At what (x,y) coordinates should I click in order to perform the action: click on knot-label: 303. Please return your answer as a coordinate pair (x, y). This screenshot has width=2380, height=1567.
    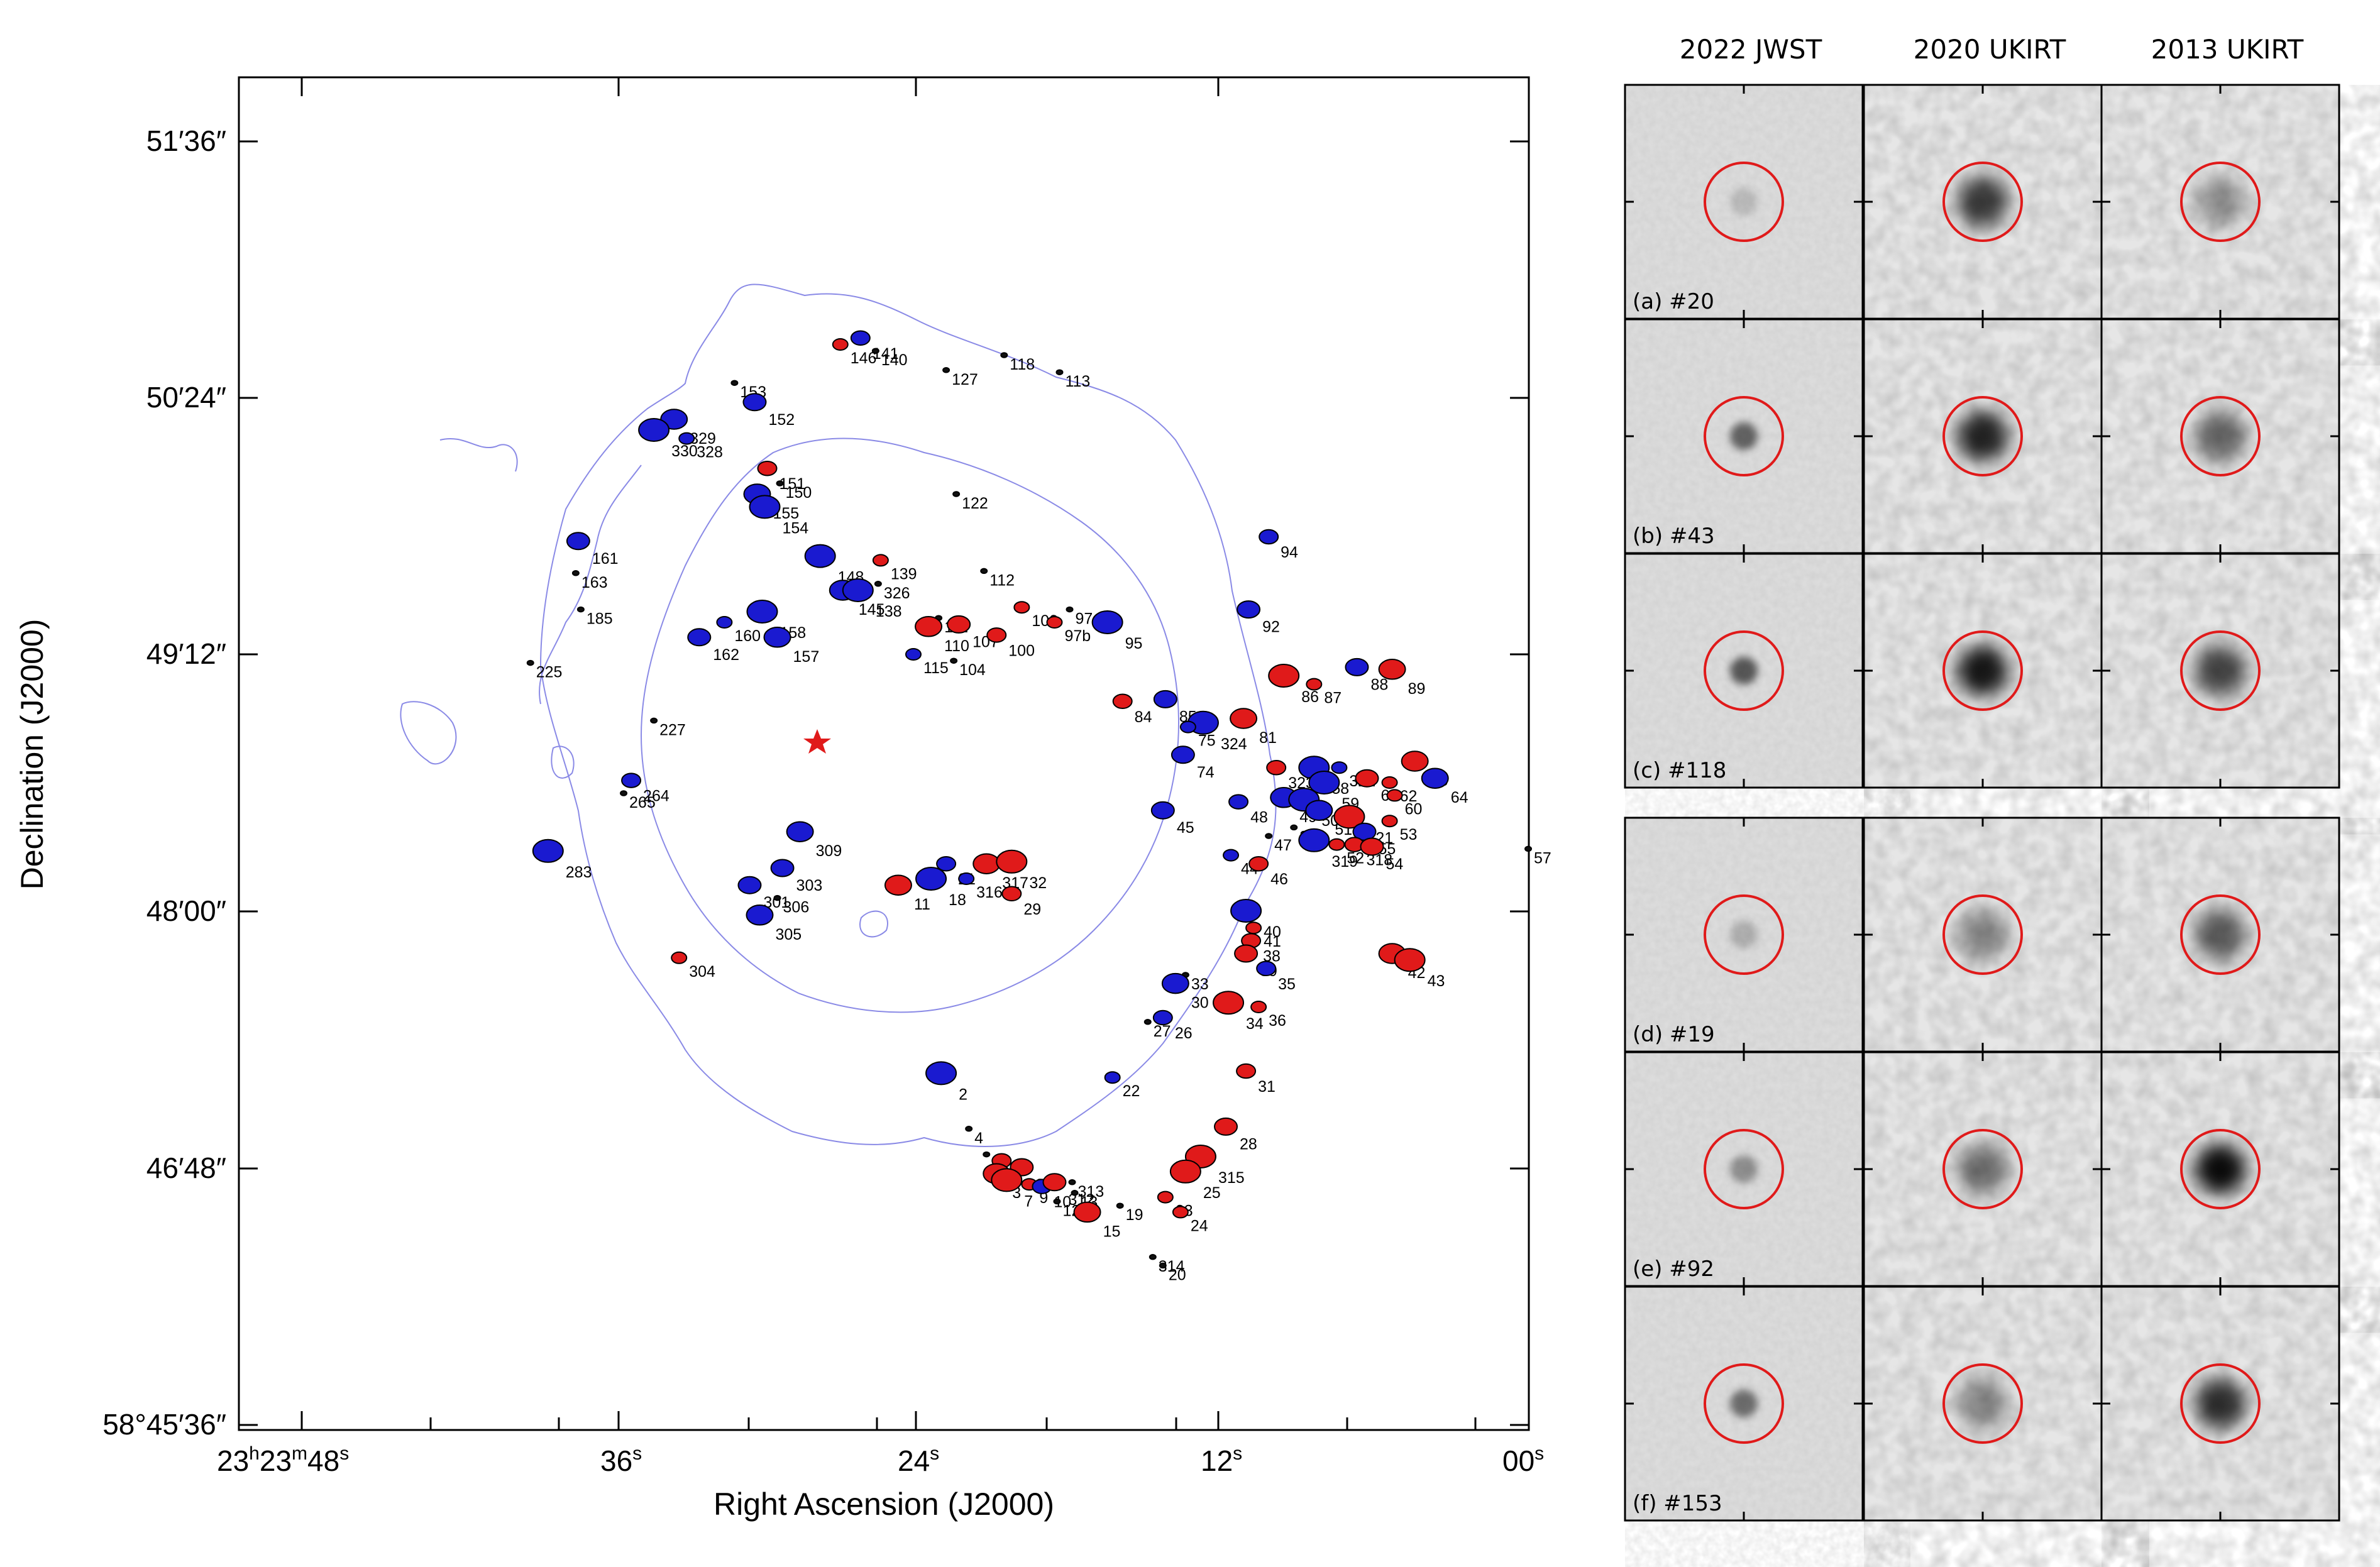
    Looking at the image, I should click on (809, 885).